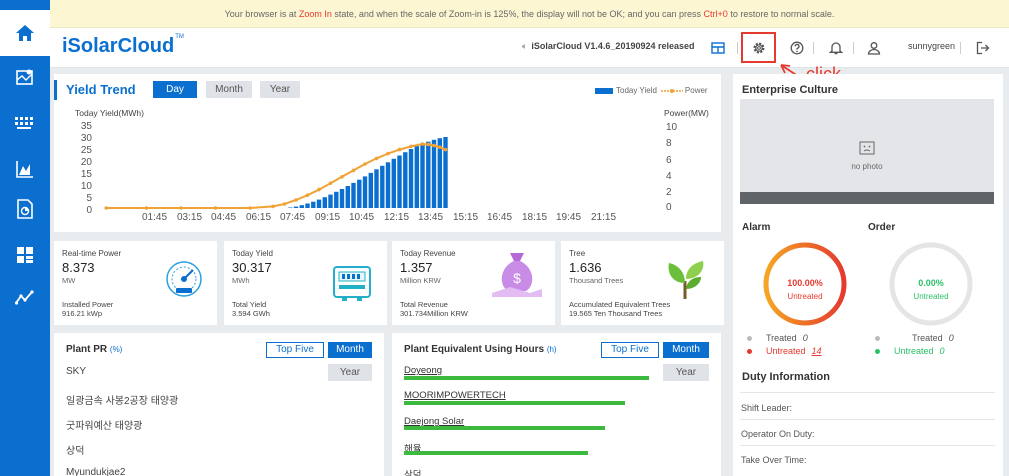  Describe the element at coordinates (932, 46) in the screenshot. I see `username: sunnygreen` at that location.